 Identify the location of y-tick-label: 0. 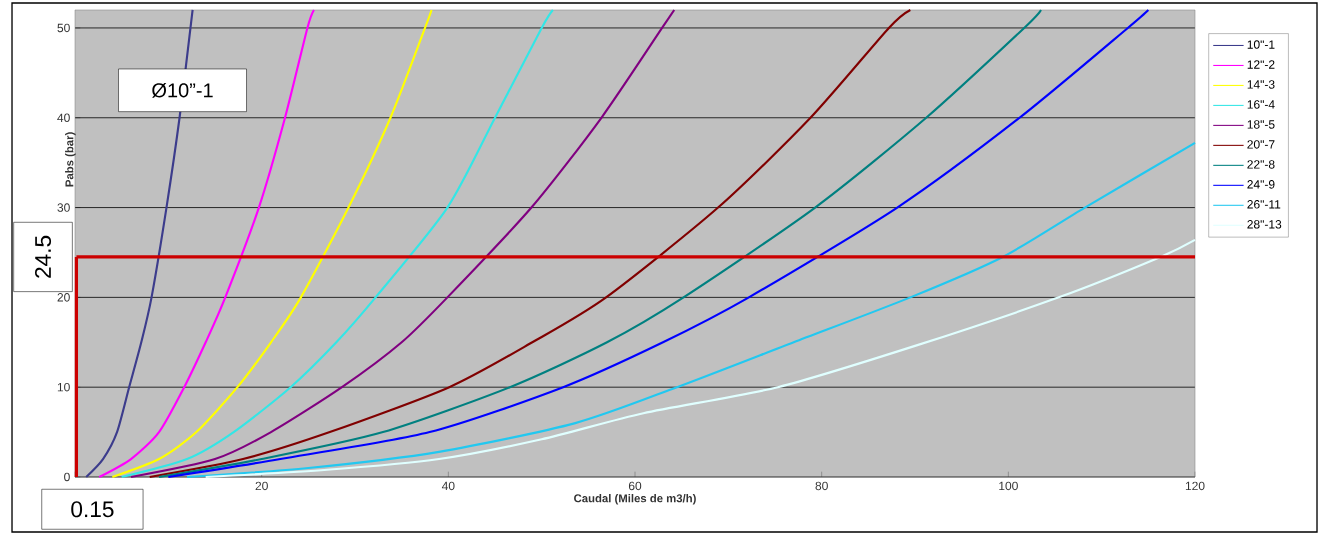
(67, 477).